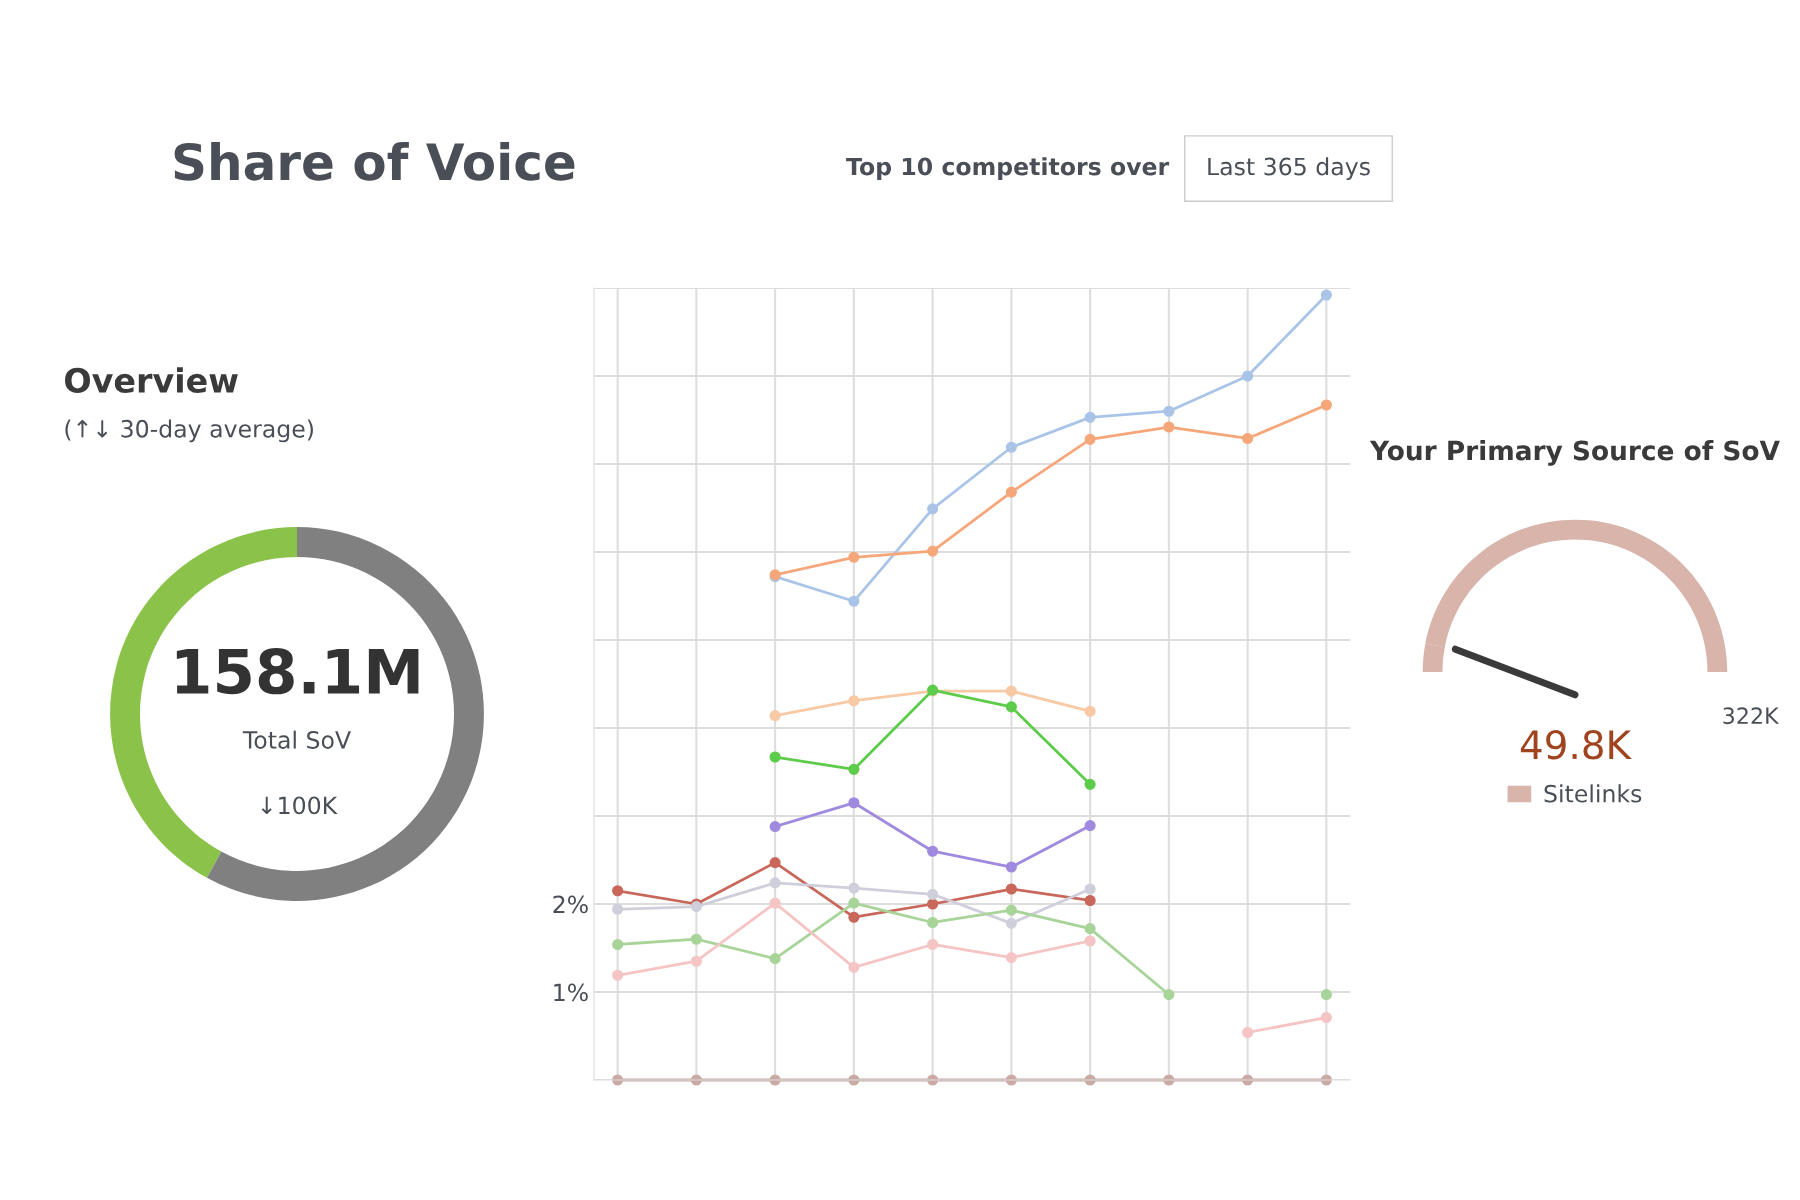 Image resolution: width=1800 pixels, height=1200 pixels. Describe the element at coordinates (189, 431) in the screenshot. I see `chart-subtitle: (↑↓ 30-day average)` at that location.